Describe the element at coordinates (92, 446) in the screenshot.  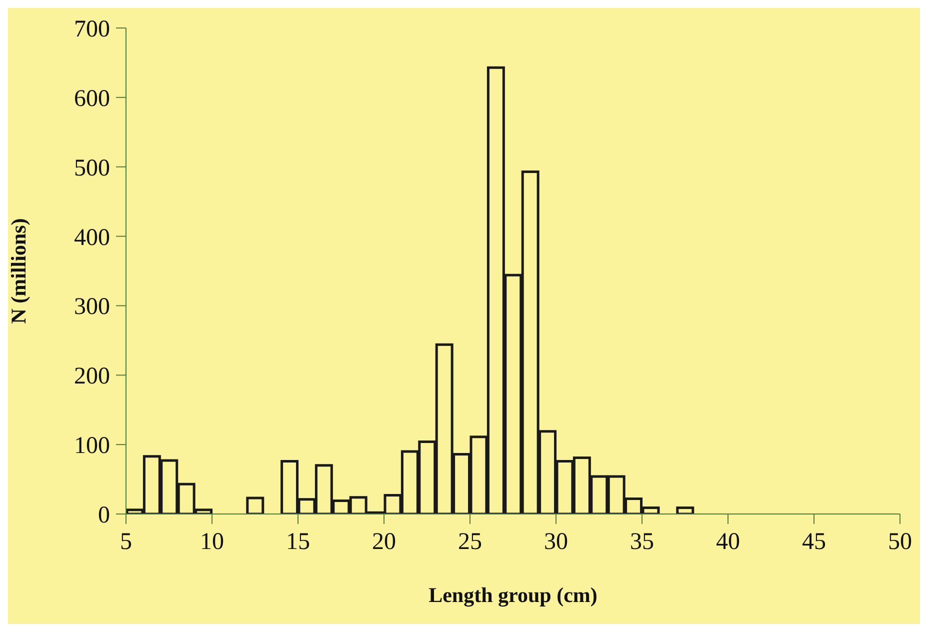
I see `y-tick-label: 100` at that location.